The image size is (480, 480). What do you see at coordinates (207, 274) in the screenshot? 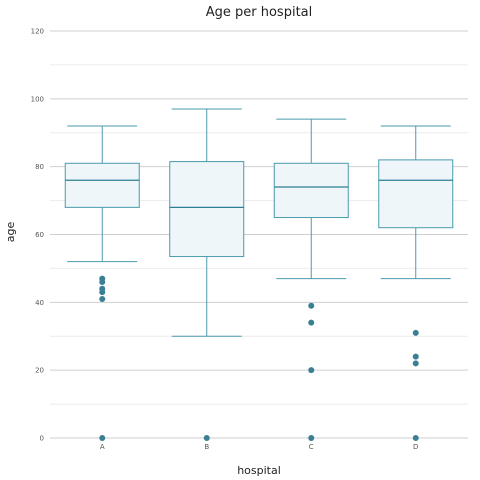
I see `box-group-B` at bounding box center [207, 274].